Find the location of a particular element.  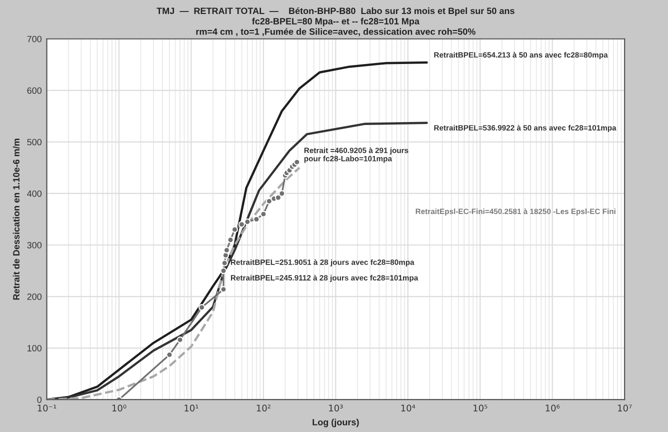

x-tick-label: 10⁴ is located at coordinates (408, 408).